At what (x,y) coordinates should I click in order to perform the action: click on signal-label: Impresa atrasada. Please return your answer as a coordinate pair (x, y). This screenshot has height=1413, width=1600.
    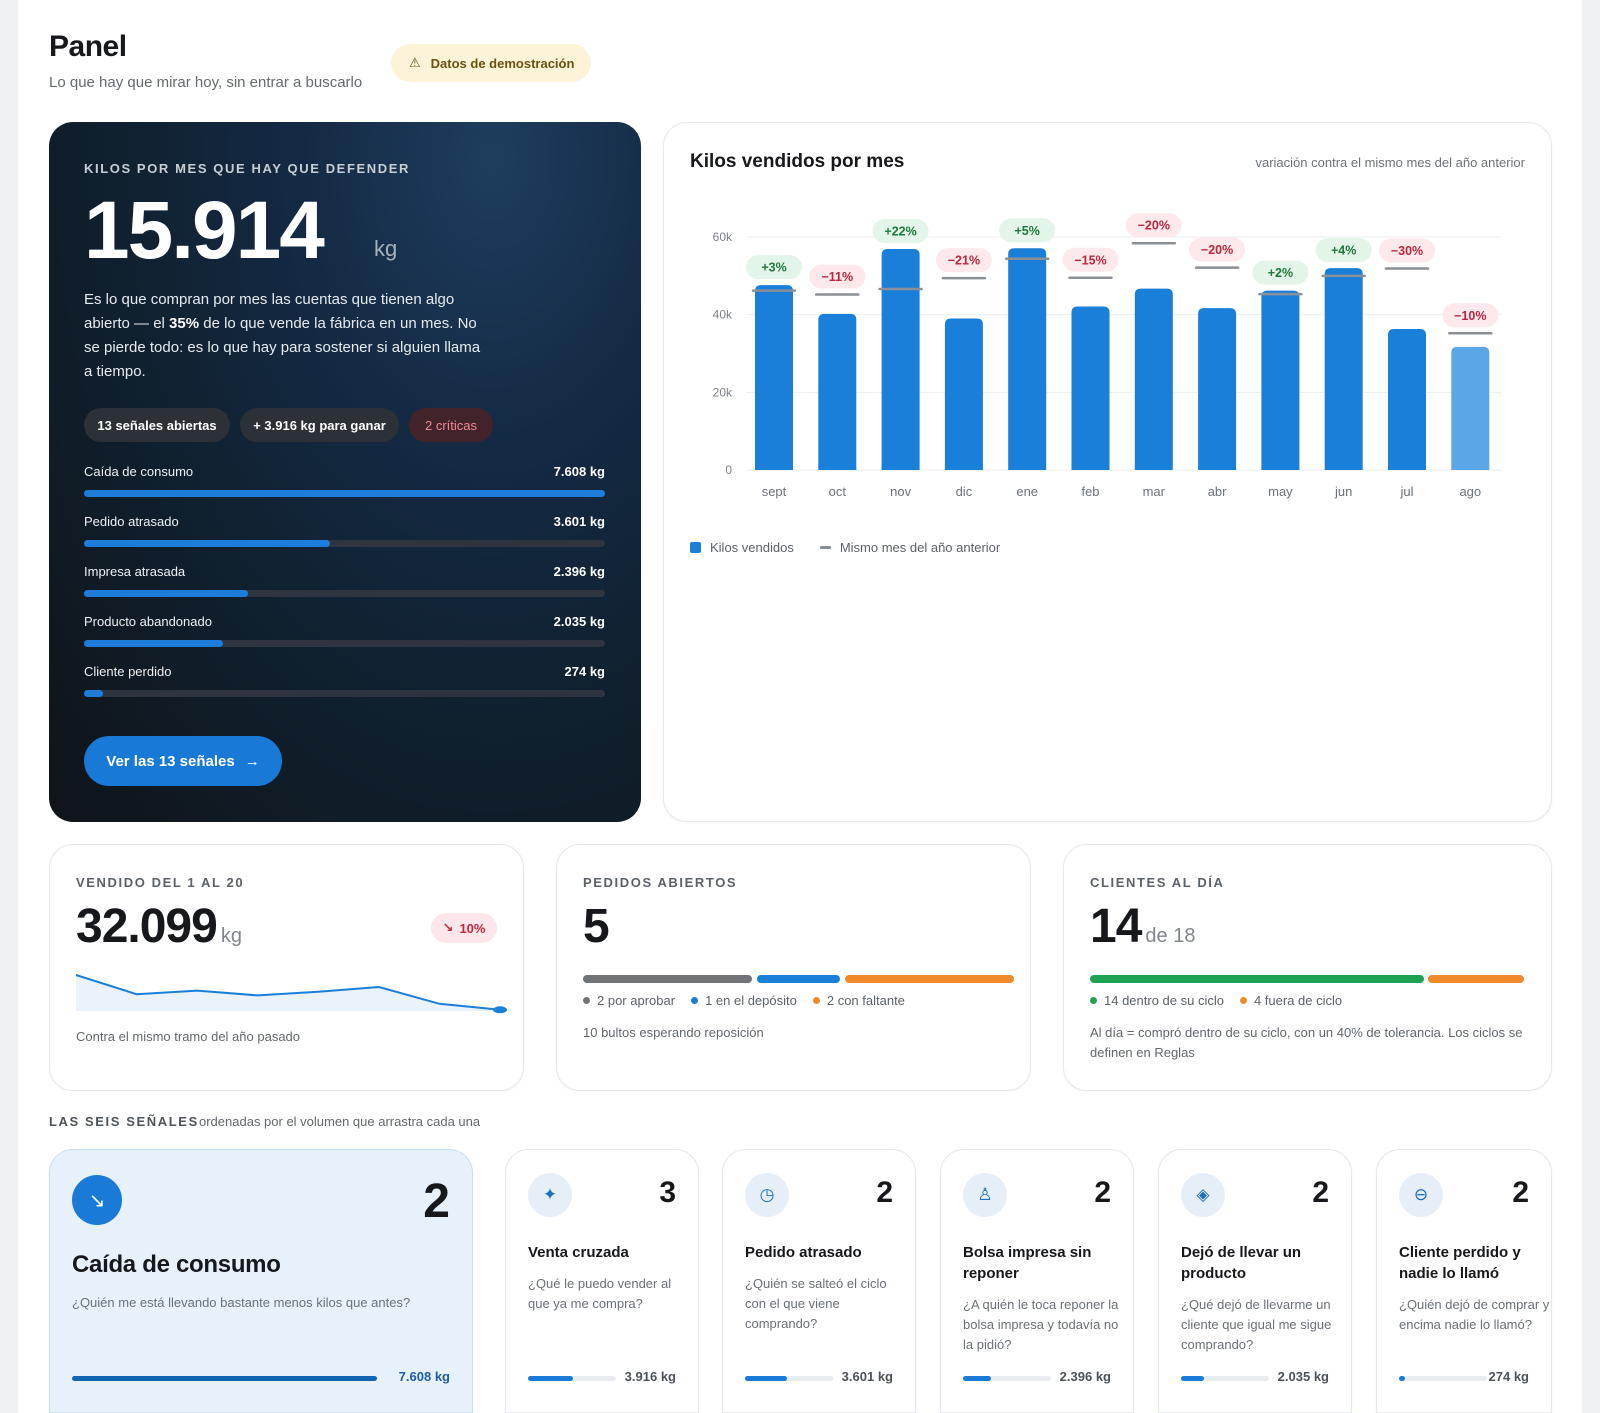
    Looking at the image, I should click on (135, 571).